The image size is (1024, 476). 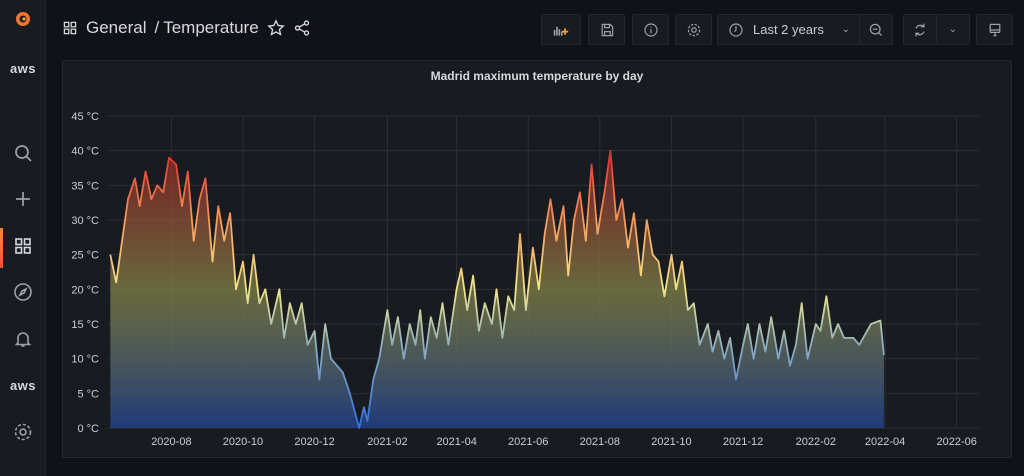 What do you see at coordinates (816, 442) in the screenshot?
I see `x-tick-label: 2022-02` at bounding box center [816, 442].